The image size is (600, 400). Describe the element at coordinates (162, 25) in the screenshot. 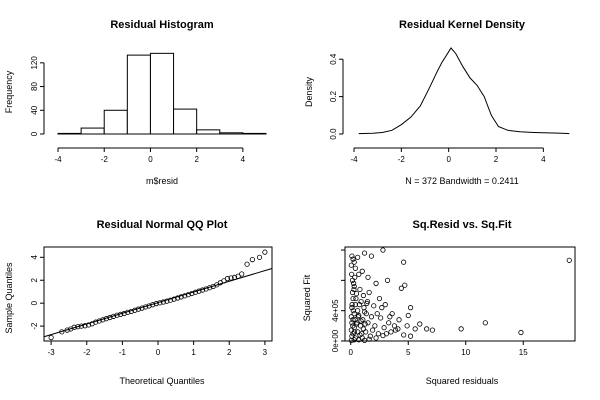

I see `histogram-title: Residual Histogram` at that location.